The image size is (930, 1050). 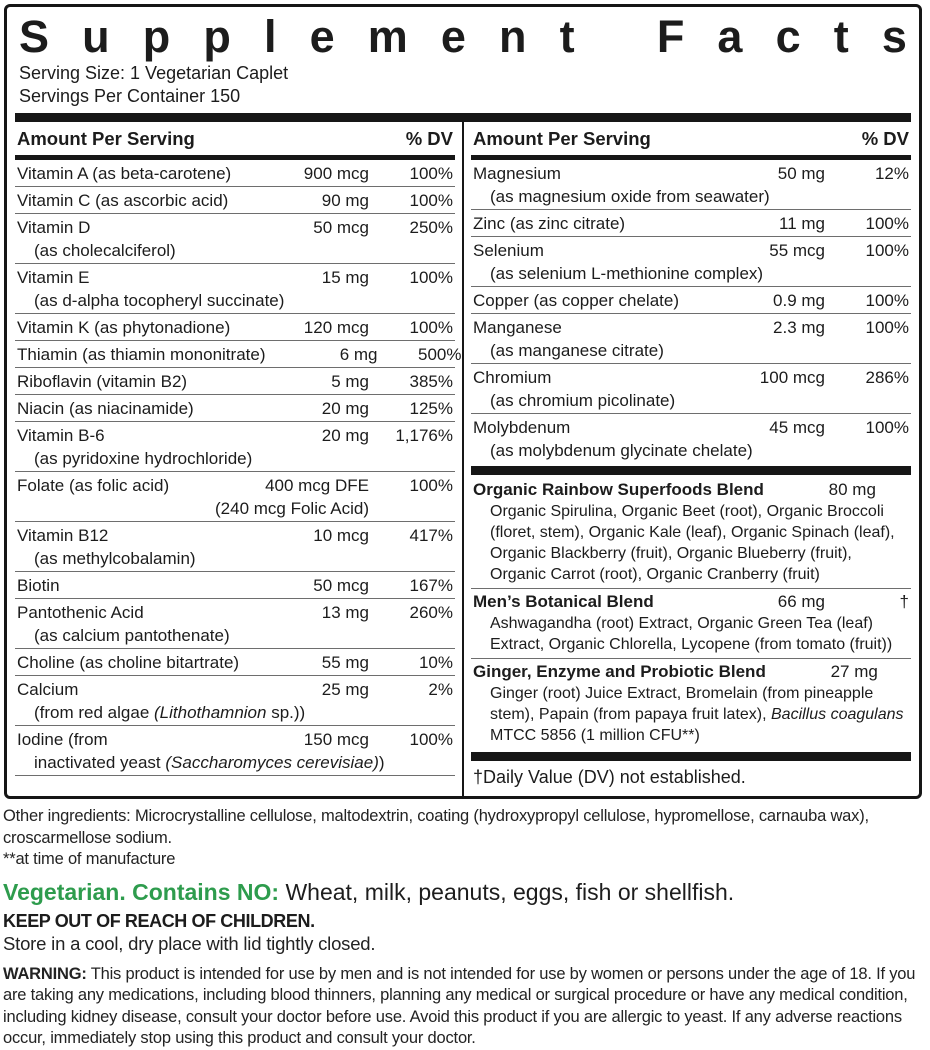 I want to click on nutrient-amount: 10 mcg, so click(x=341, y=535).